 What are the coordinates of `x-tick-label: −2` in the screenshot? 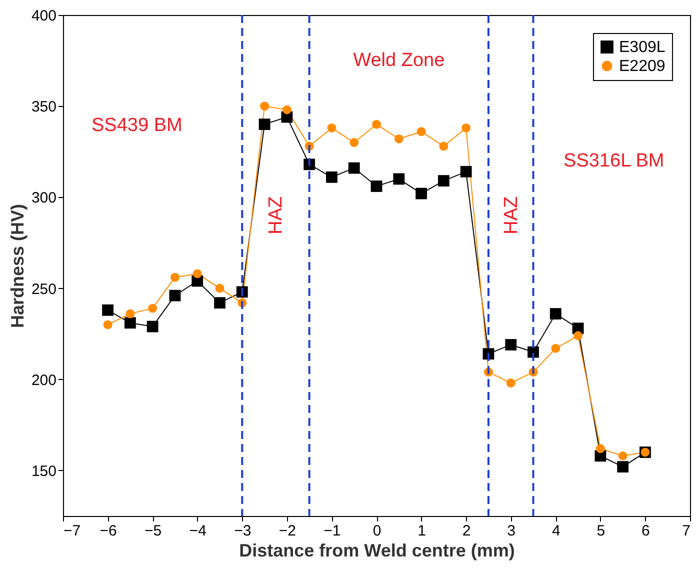 It's located at (287, 531).